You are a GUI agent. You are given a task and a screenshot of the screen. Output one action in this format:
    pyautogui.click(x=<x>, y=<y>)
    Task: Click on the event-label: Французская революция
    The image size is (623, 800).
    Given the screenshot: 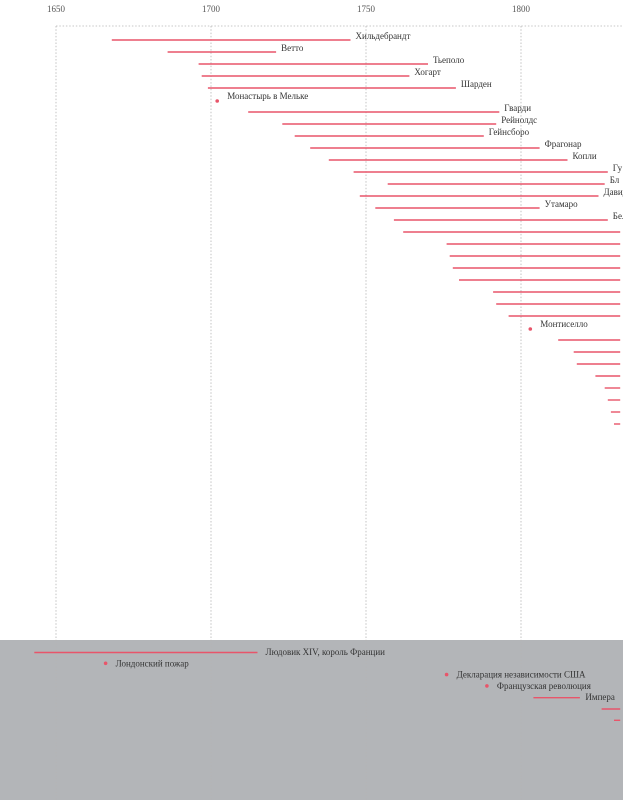 What is the action you would take?
    pyautogui.click(x=544, y=686)
    